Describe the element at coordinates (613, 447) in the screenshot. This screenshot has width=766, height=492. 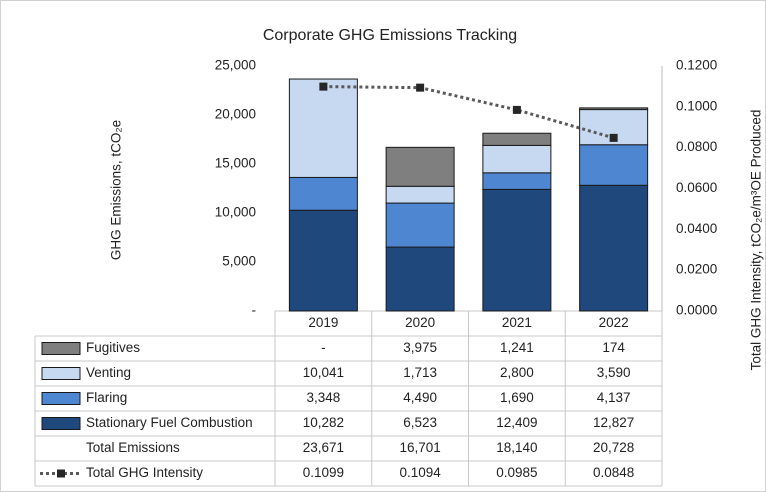
I see `table-value: 20,728` at that location.